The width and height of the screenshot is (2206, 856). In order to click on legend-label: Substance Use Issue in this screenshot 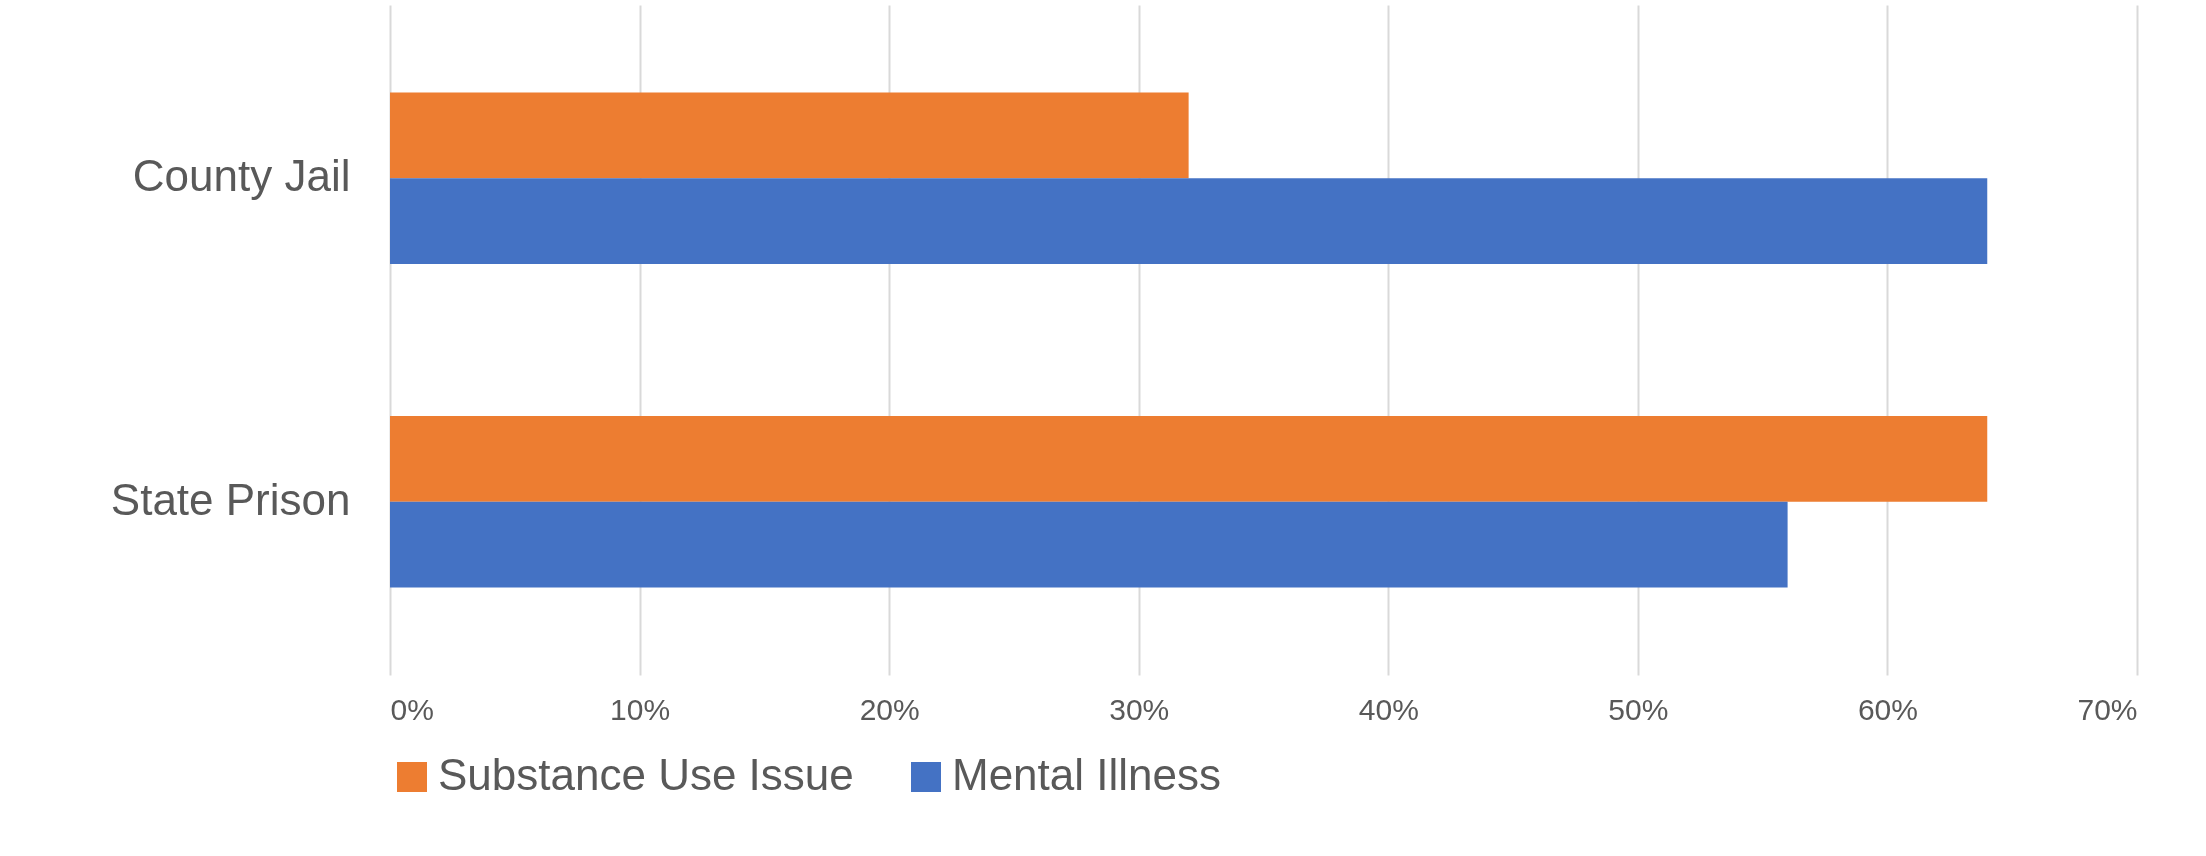, I will do `click(646, 774)`.